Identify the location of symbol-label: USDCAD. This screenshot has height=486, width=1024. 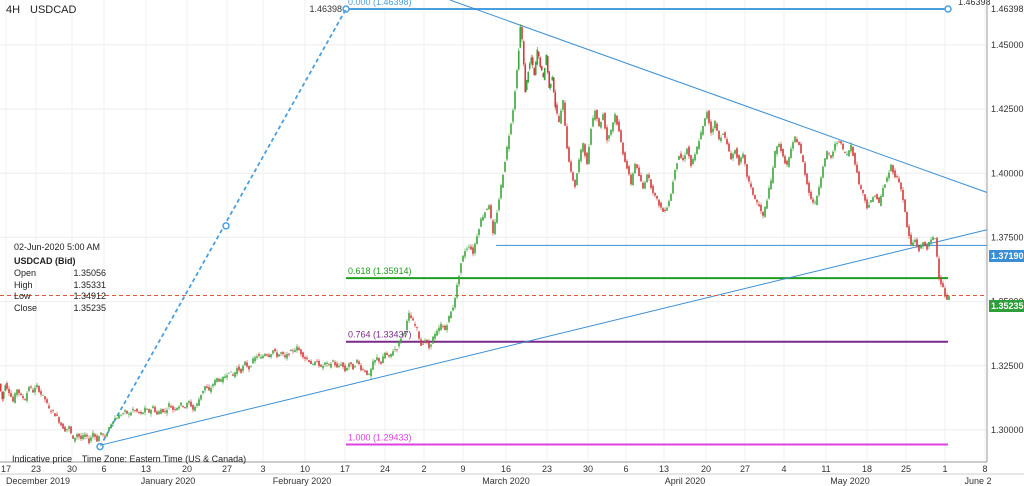
(53, 10).